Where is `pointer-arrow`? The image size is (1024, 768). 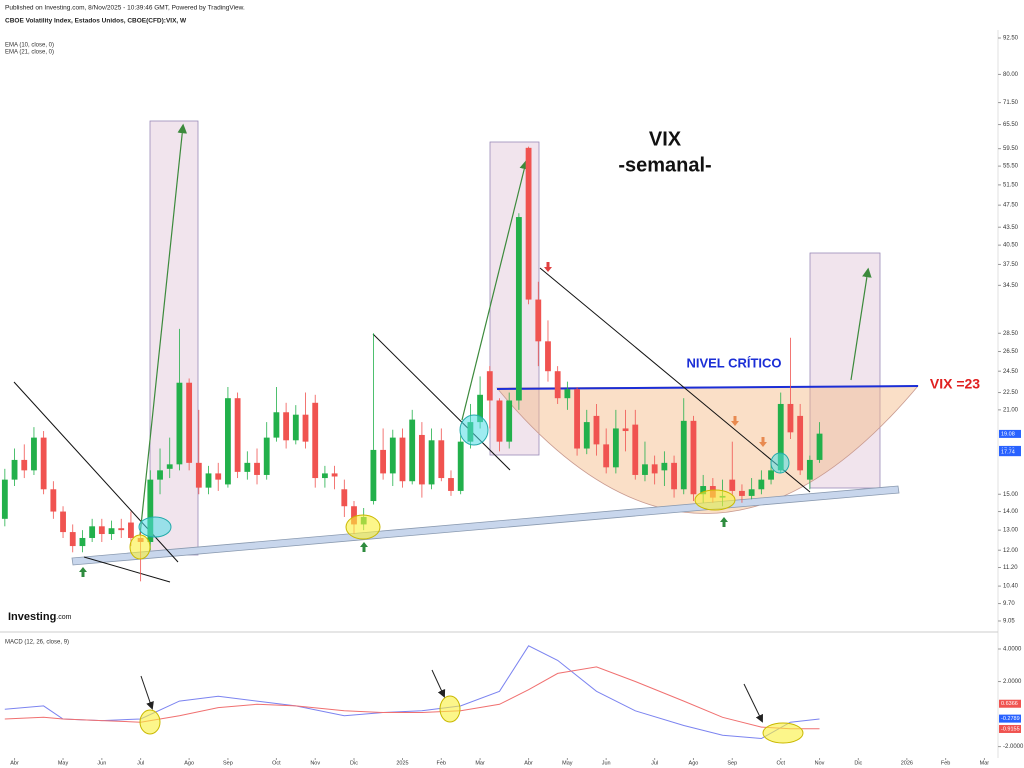
pointer-arrow is located at coordinates (438, 683).